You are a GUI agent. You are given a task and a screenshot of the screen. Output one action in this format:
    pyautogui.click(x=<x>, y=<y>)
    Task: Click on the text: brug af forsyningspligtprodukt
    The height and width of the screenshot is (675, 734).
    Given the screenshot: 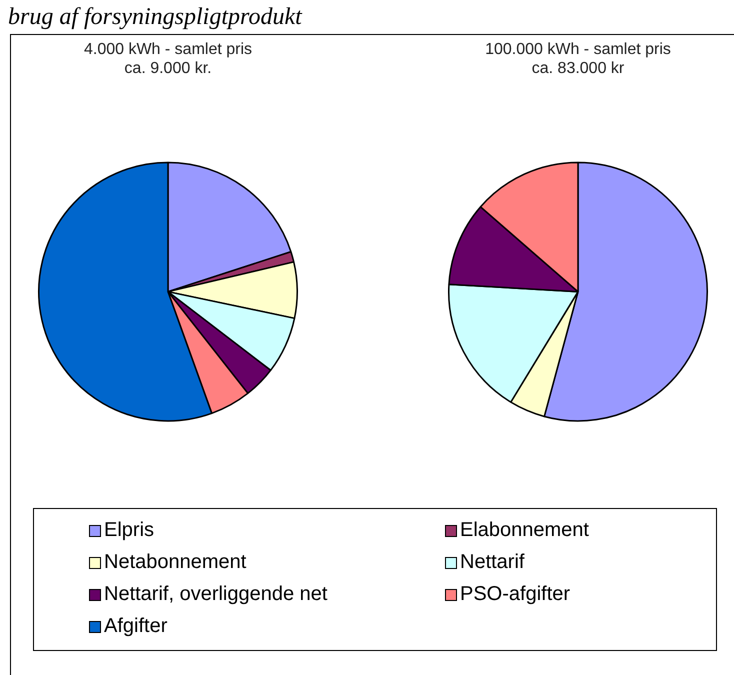 What is the action you would take?
    pyautogui.click(x=155, y=17)
    